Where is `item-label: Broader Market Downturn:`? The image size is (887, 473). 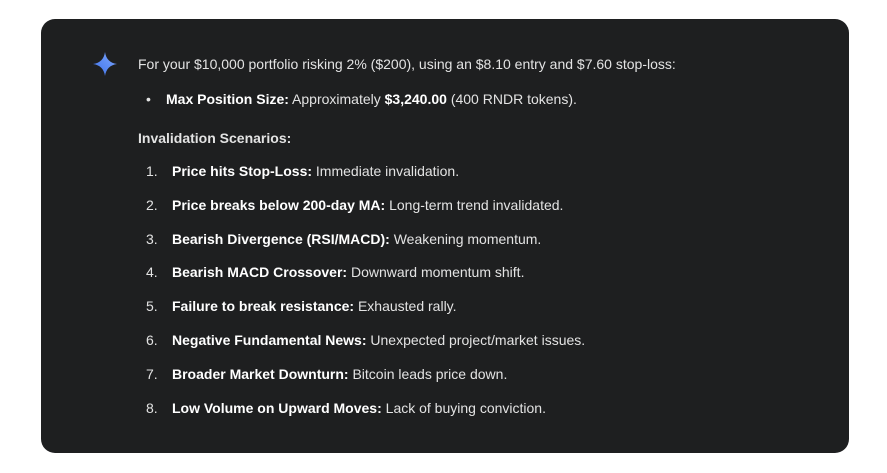
item-label: Broader Market Downturn: is located at coordinates (260, 373).